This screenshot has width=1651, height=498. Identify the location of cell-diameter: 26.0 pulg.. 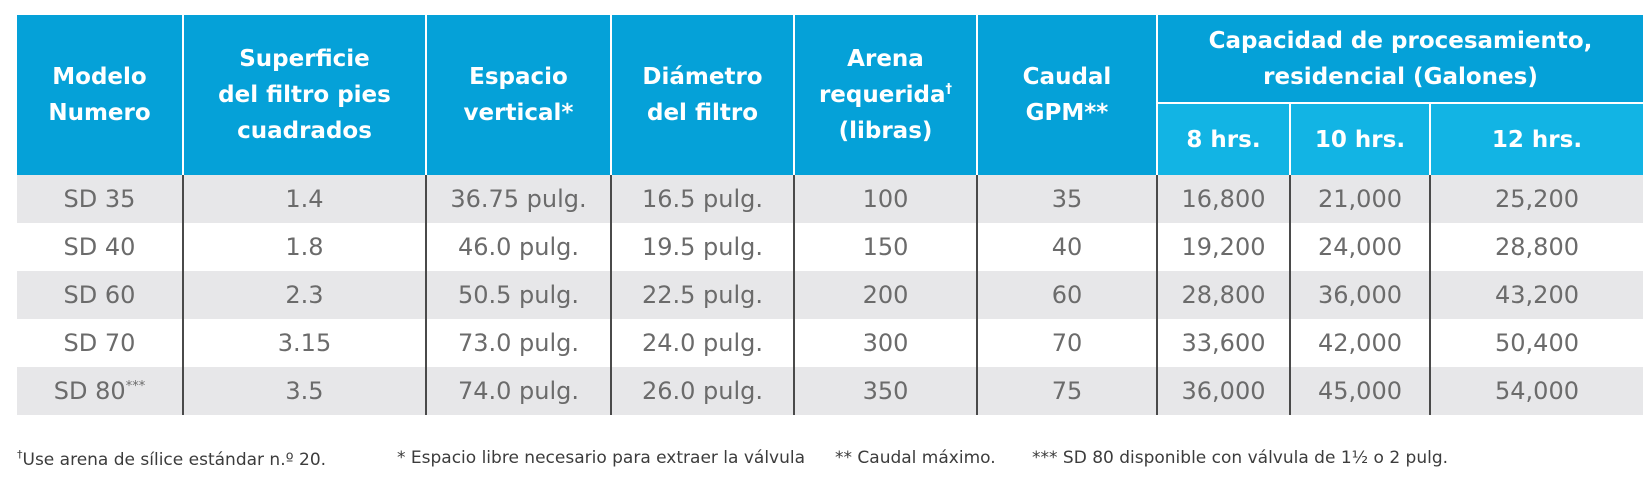
(702, 391).